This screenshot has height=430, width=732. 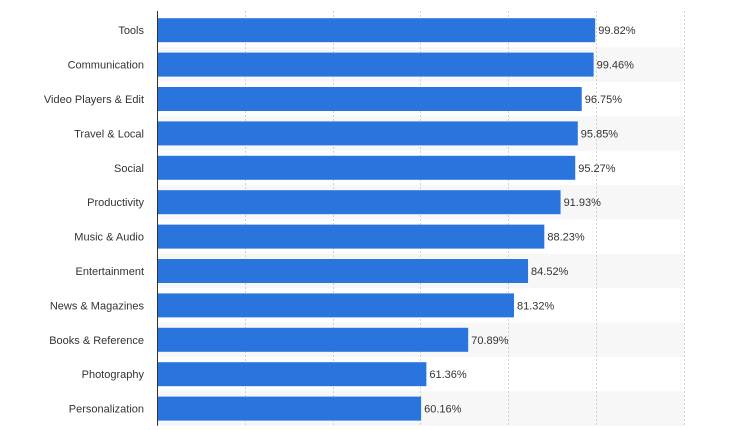 I want to click on bar-entertainment, so click(x=343, y=271).